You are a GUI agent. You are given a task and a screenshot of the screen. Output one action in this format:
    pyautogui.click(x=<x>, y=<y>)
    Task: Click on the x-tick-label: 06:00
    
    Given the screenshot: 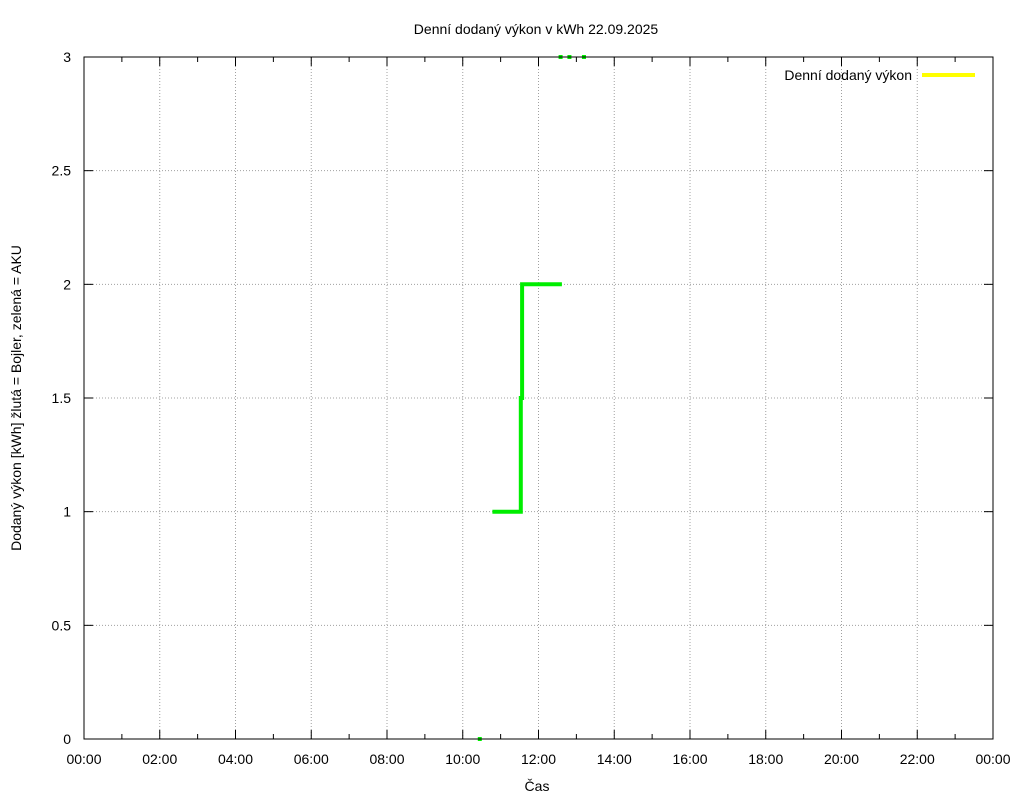 What is the action you would take?
    pyautogui.click(x=311, y=759)
    